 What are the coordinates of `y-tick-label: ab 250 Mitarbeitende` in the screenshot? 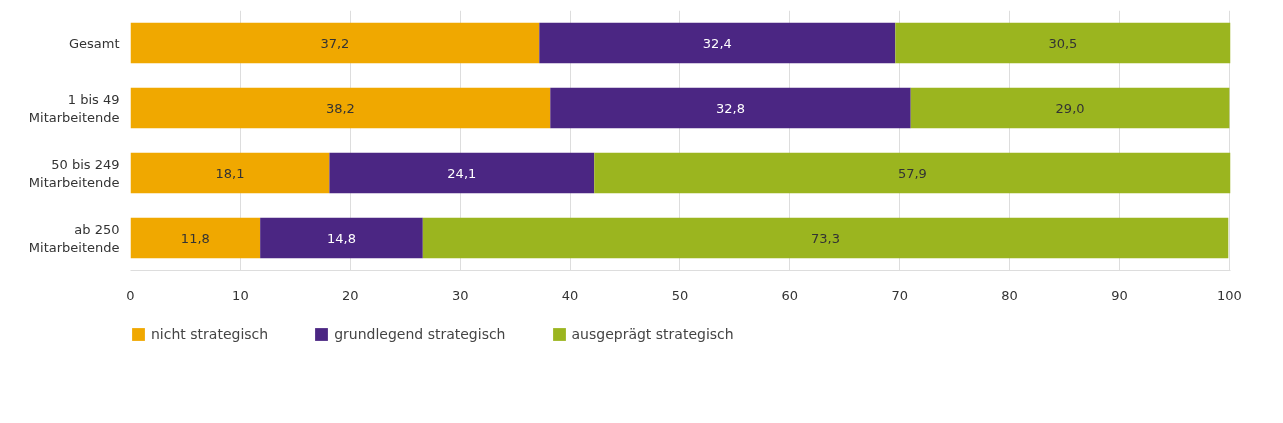 It's located at (74, 238).